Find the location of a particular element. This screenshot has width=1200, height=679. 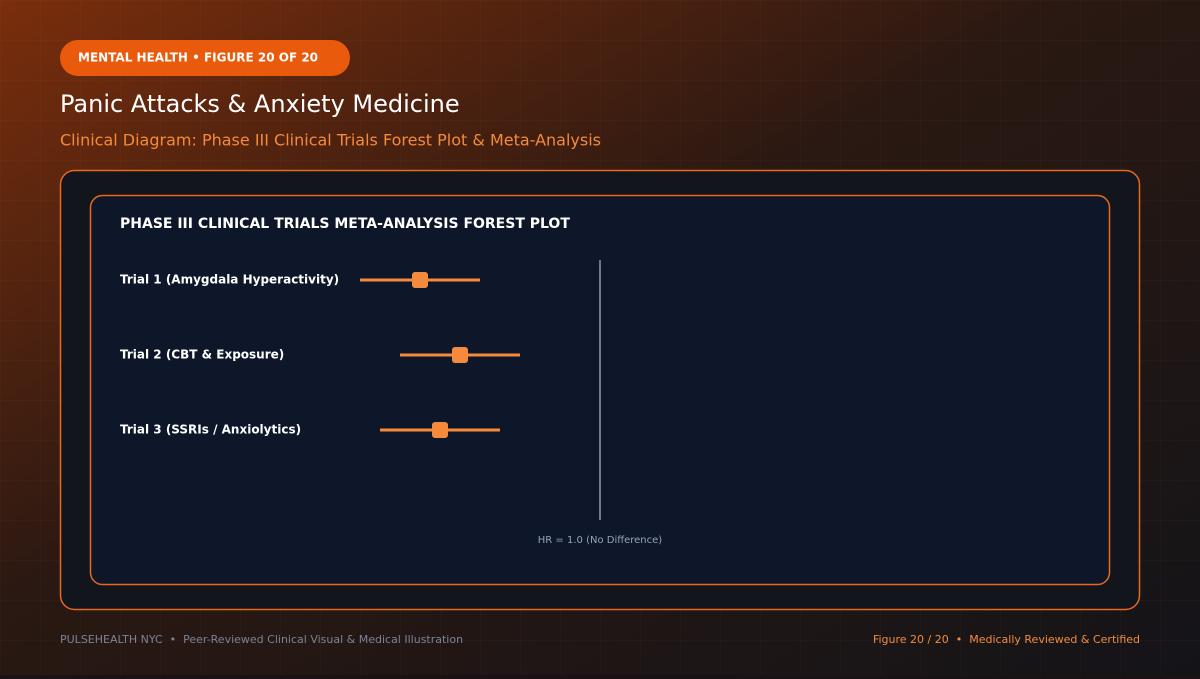

reference-label: HR = 1.0 (No Difference) is located at coordinates (600, 540).